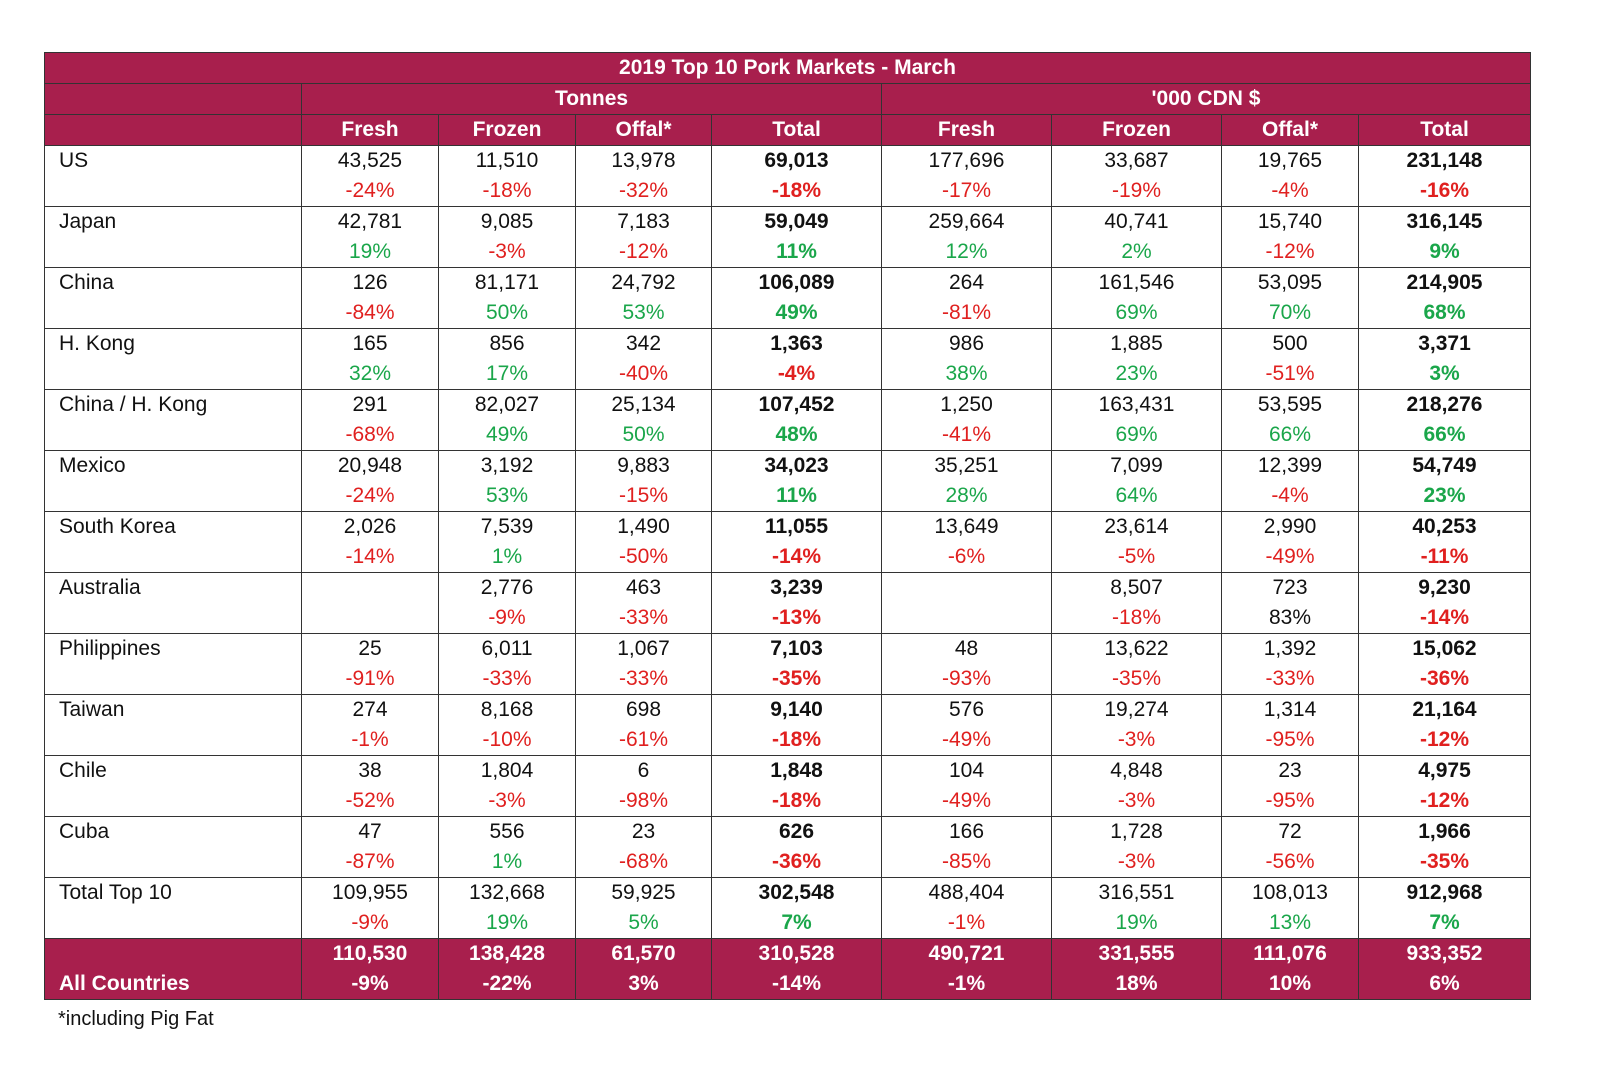  What do you see at coordinates (1136, 542) in the screenshot?
I see `value-cell: 23,614 -5%` at bounding box center [1136, 542].